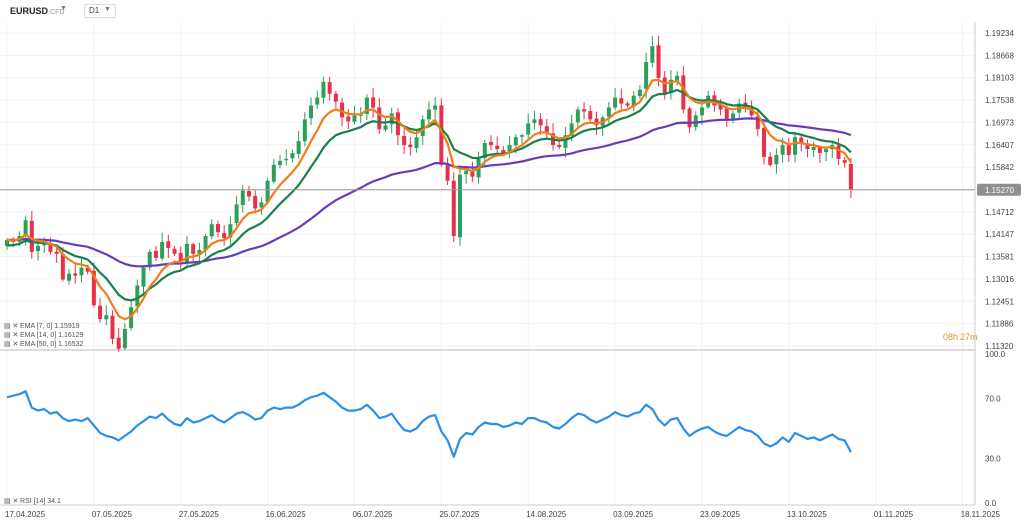  What do you see at coordinates (999, 279) in the screenshot?
I see `price-tick-label: 1.13016` at bounding box center [999, 279].